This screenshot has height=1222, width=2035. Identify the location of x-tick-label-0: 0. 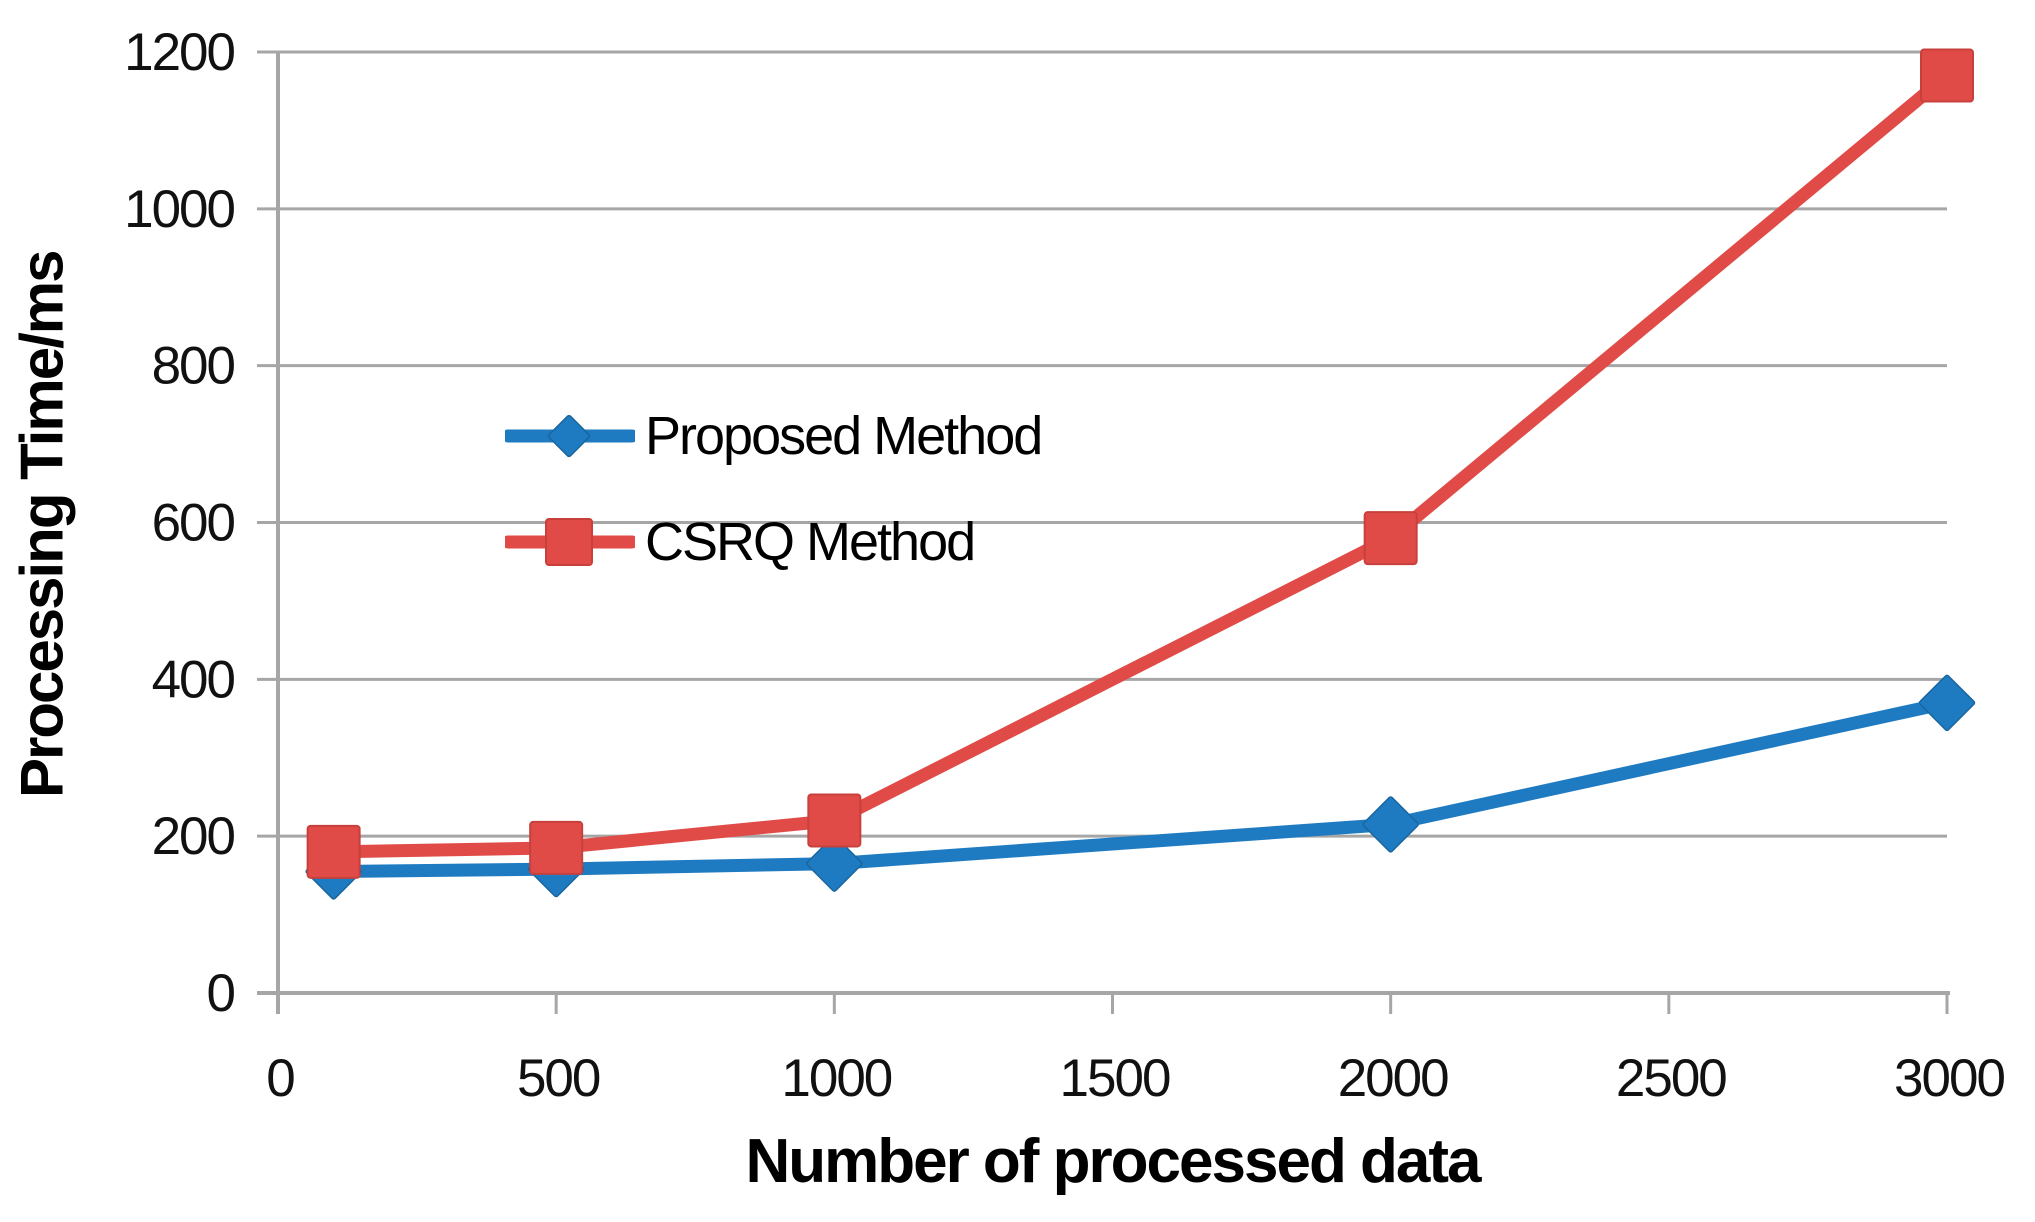
(280, 1078).